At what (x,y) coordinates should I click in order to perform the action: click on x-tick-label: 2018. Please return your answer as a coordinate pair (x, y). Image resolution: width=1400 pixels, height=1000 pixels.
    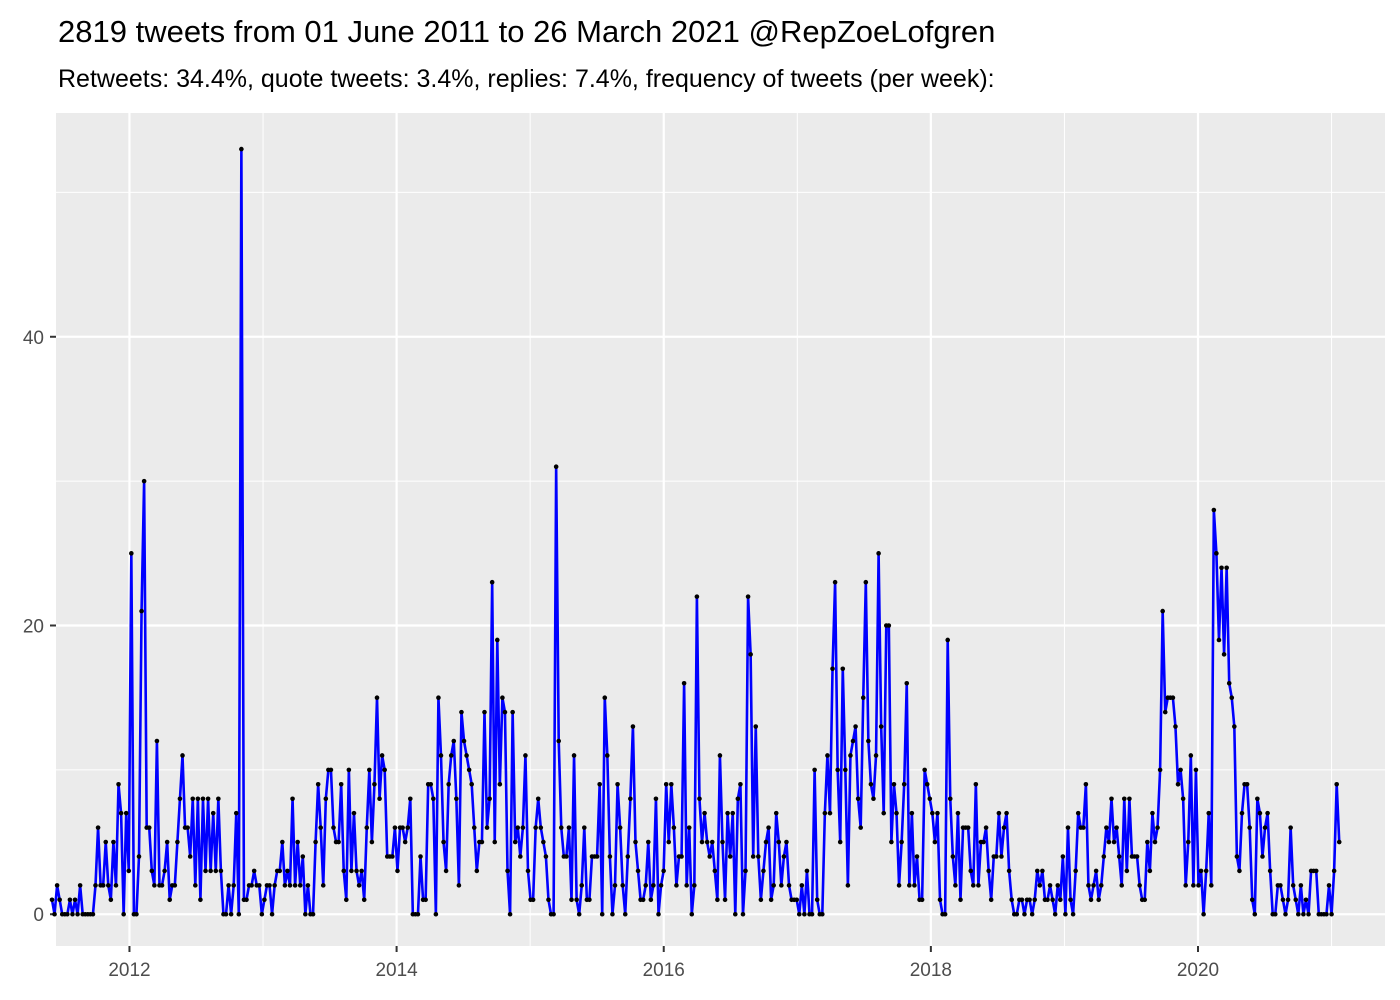
    Looking at the image, I should click on (931, 970).